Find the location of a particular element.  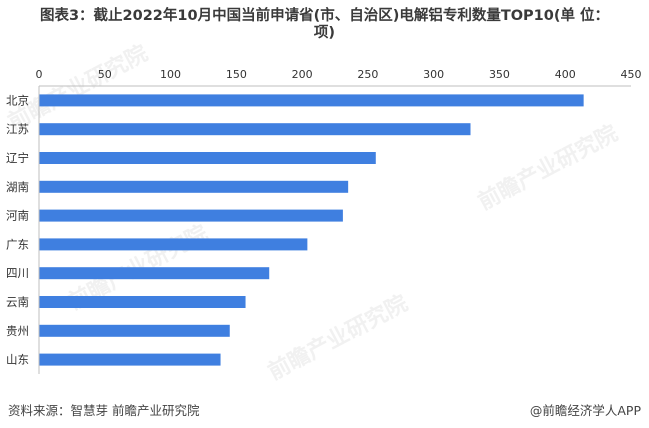

x-tick-label: 0 is located at coordinates (39, 74).